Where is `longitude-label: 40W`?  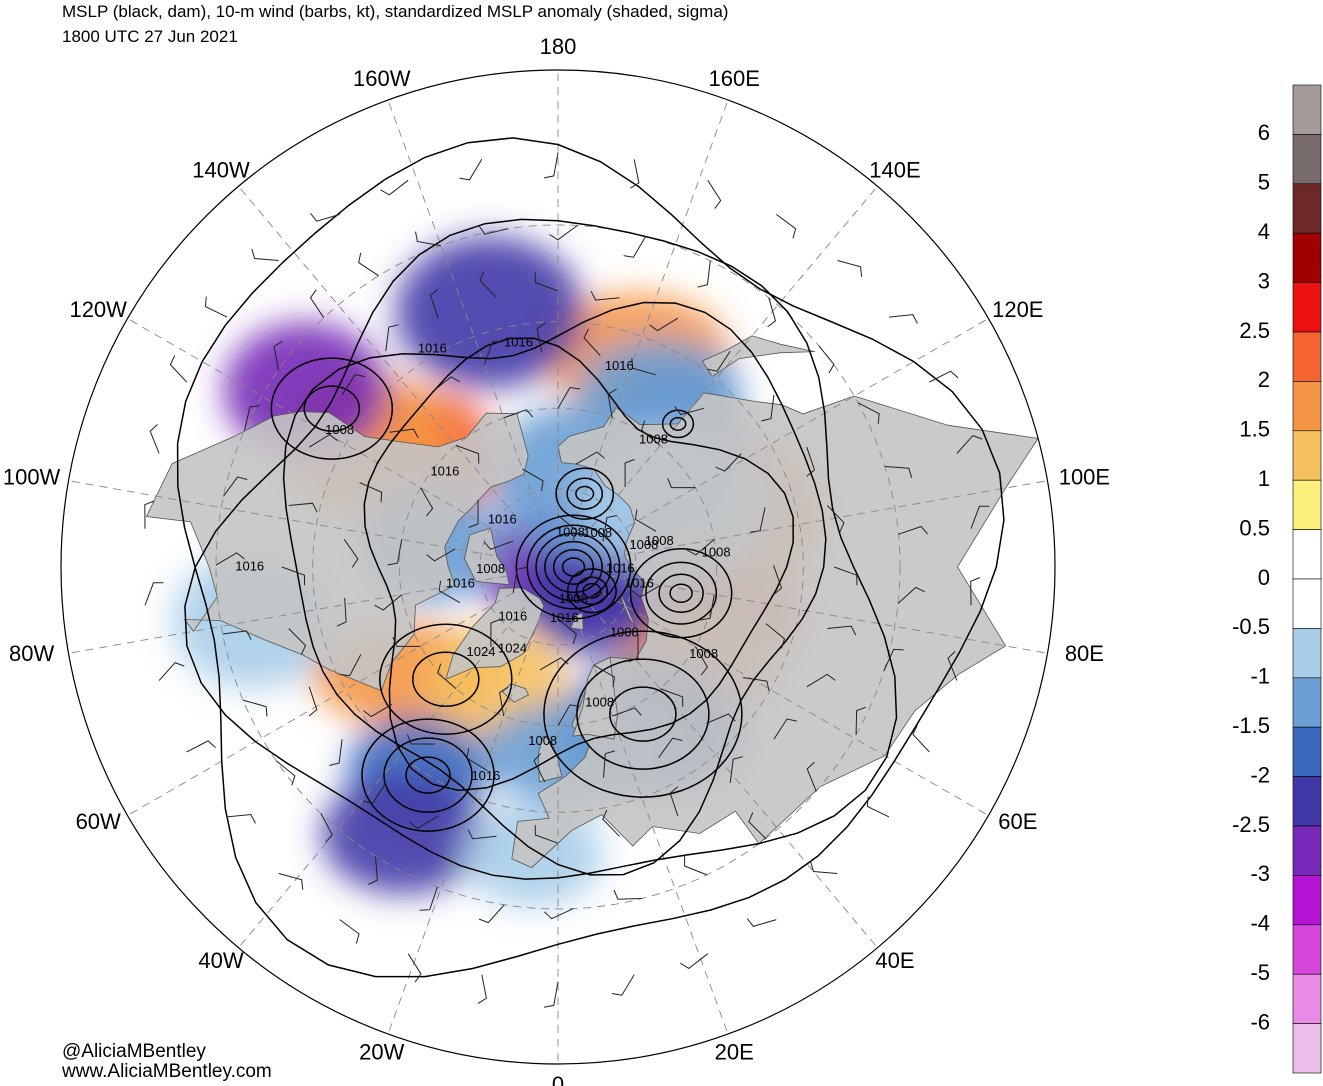
longitude-label: 40W is located at coordinates (220, 960).